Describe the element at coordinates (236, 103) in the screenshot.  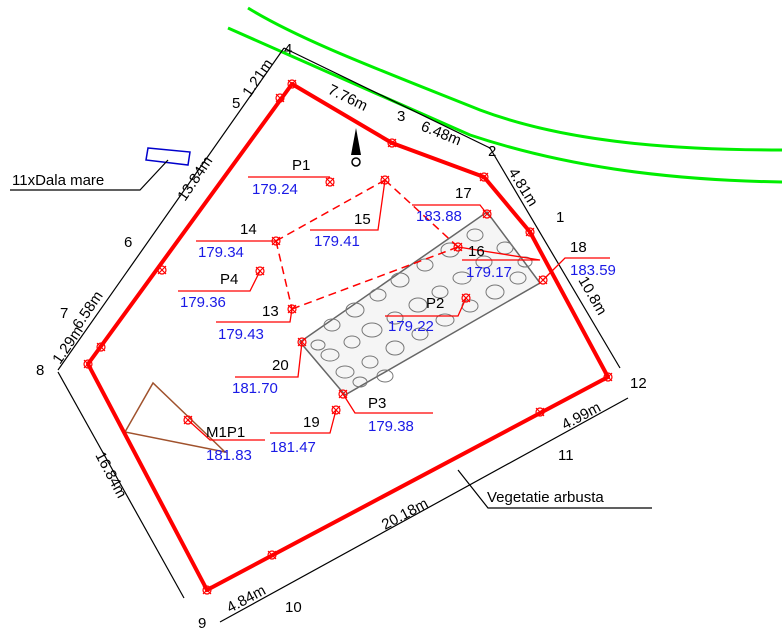
I see `station-5: 5` at that location.